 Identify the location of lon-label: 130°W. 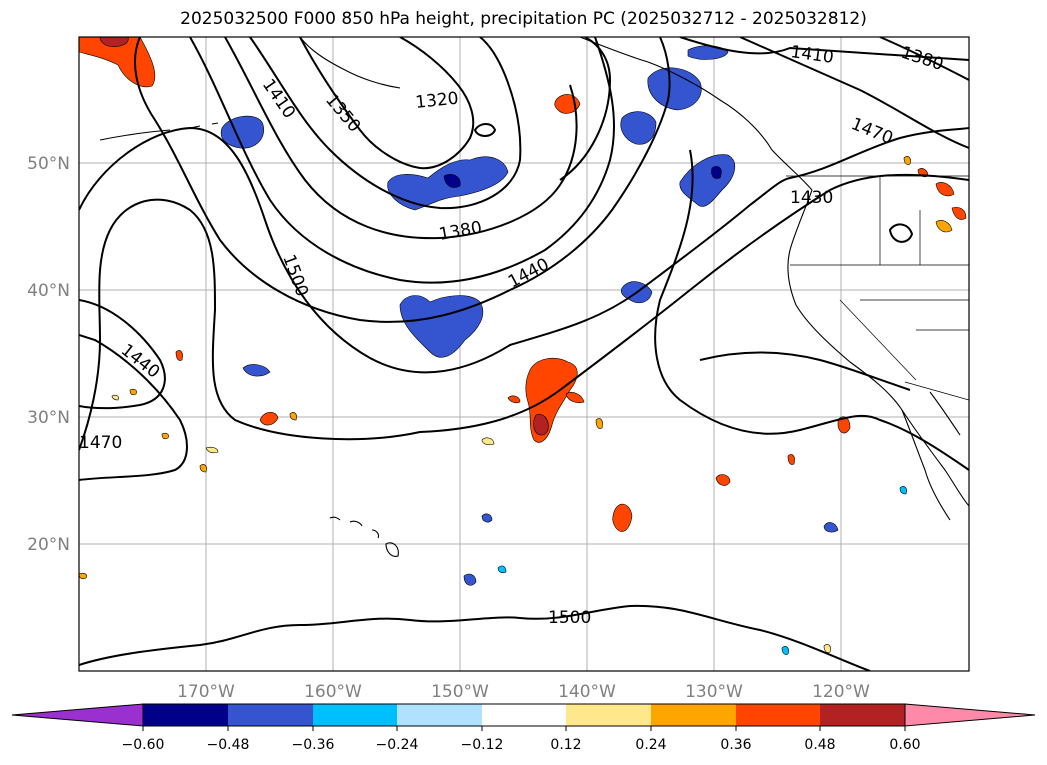
(714, 692).